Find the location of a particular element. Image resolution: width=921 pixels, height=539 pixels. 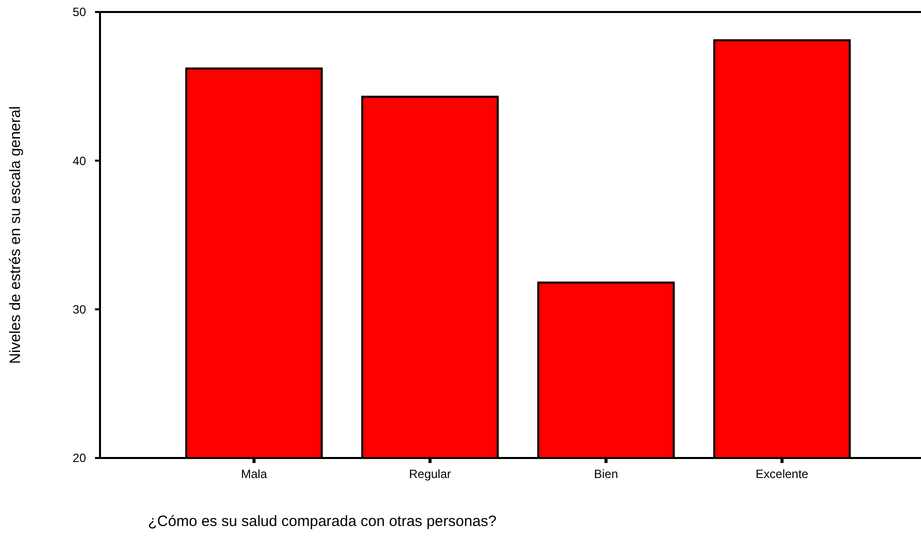

x-tick-label: Bien is located at coordinates (606, 474).